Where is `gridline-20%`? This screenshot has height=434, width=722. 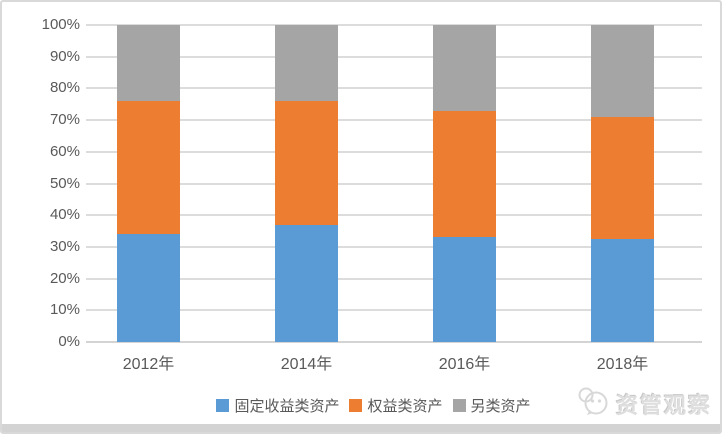
gridline-20% is located at coordinates (394, 278).